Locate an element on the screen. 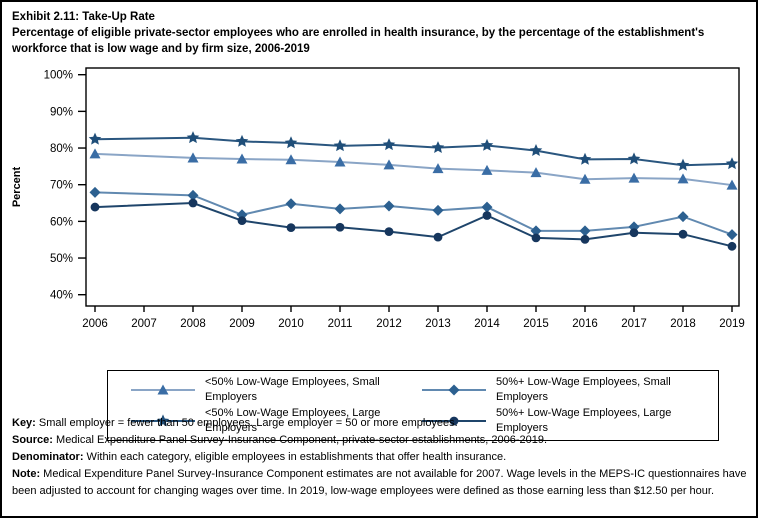 This screenshot has width=758, height=518. series-markers-diamond is located at coordinates (413, 213).